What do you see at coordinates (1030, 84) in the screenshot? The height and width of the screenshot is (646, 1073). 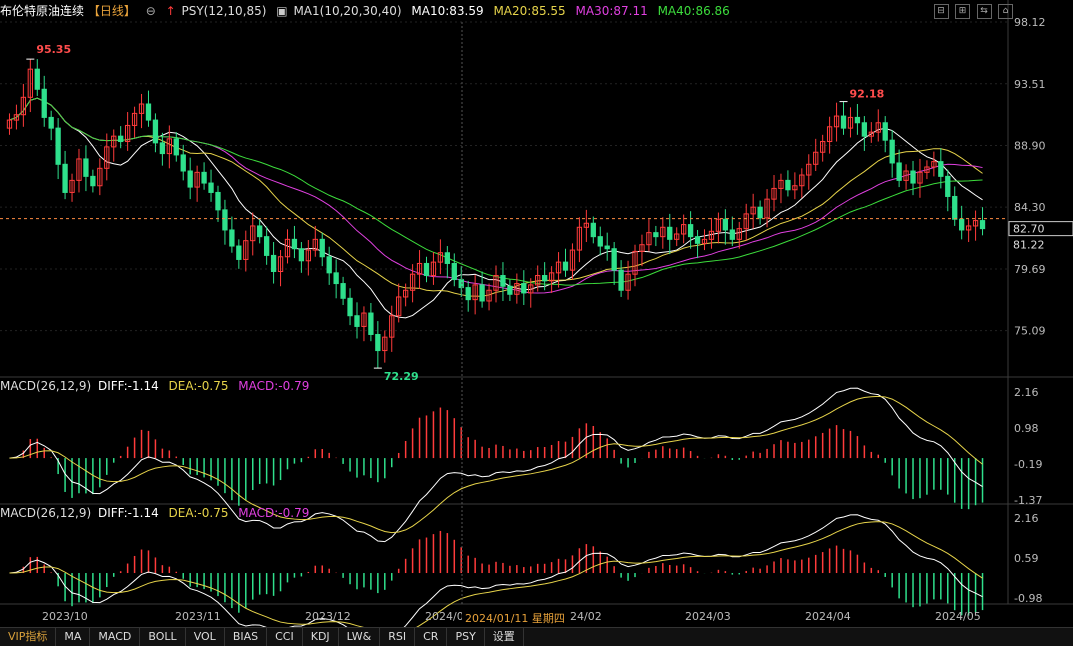 I see `y-tick-label: 93.51` at bounding box center [1030, 84].